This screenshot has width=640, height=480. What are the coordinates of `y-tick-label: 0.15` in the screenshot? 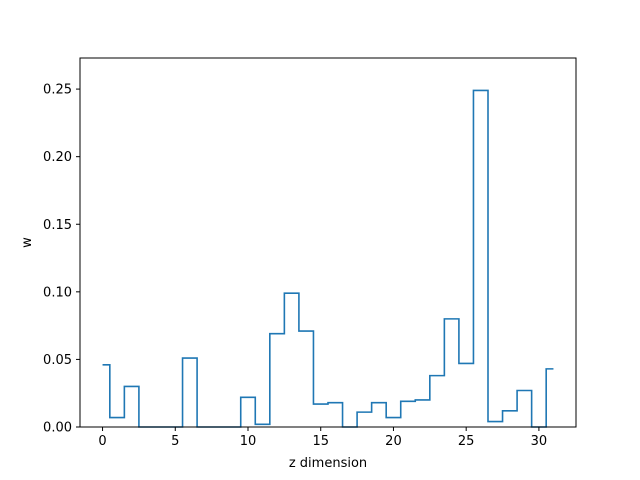 It's located at (57, 225).